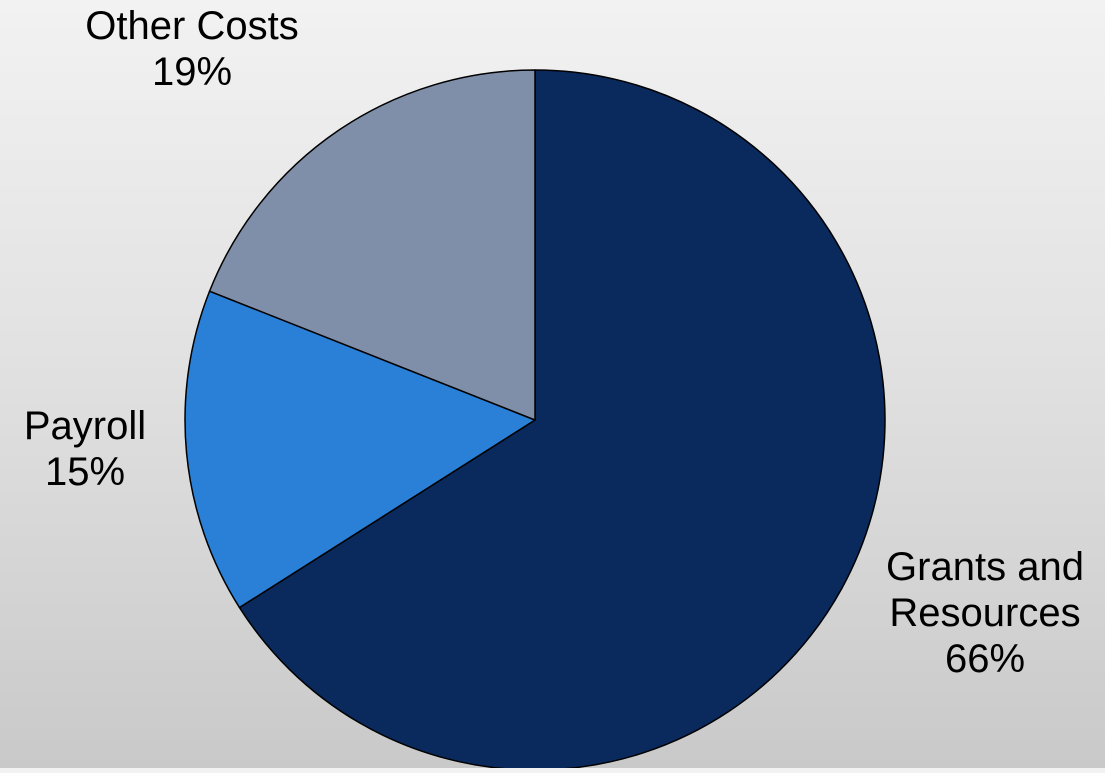 Image resolution: width=1105 pixels, height=773 pixels. Describe the element at coordinates (85, 426) in the screenshot. I see `slice-label-line: Payroll` at that location.